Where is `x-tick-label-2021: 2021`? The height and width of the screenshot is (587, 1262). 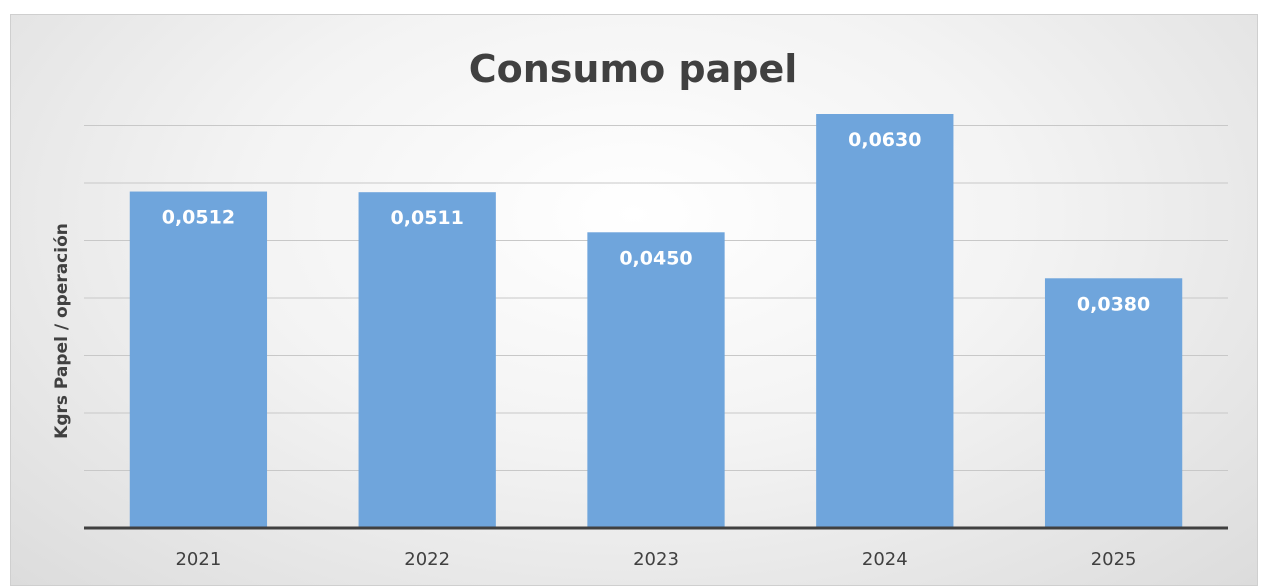 x-tick-label-2021: 2021 is located at coordinates (198, 559).